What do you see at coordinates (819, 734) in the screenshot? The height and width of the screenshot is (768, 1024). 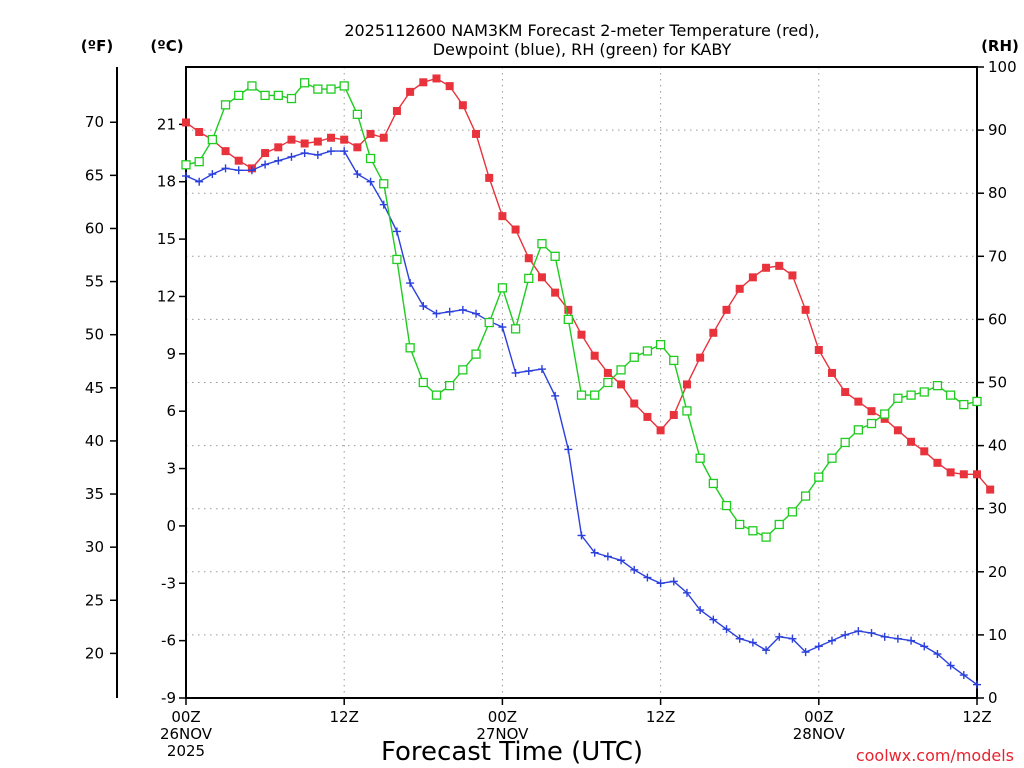 I see `x-tick-label: 28NOV` at bounding box center [819, 734].